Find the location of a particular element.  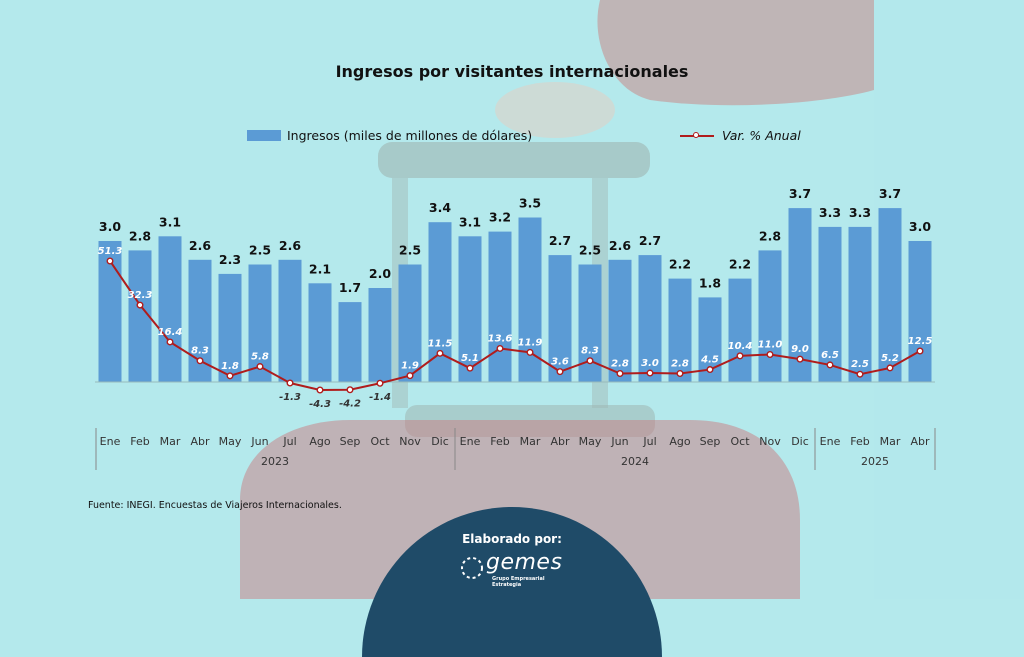

bar-value-label: 2.7 is located at coordinates (560, 240).